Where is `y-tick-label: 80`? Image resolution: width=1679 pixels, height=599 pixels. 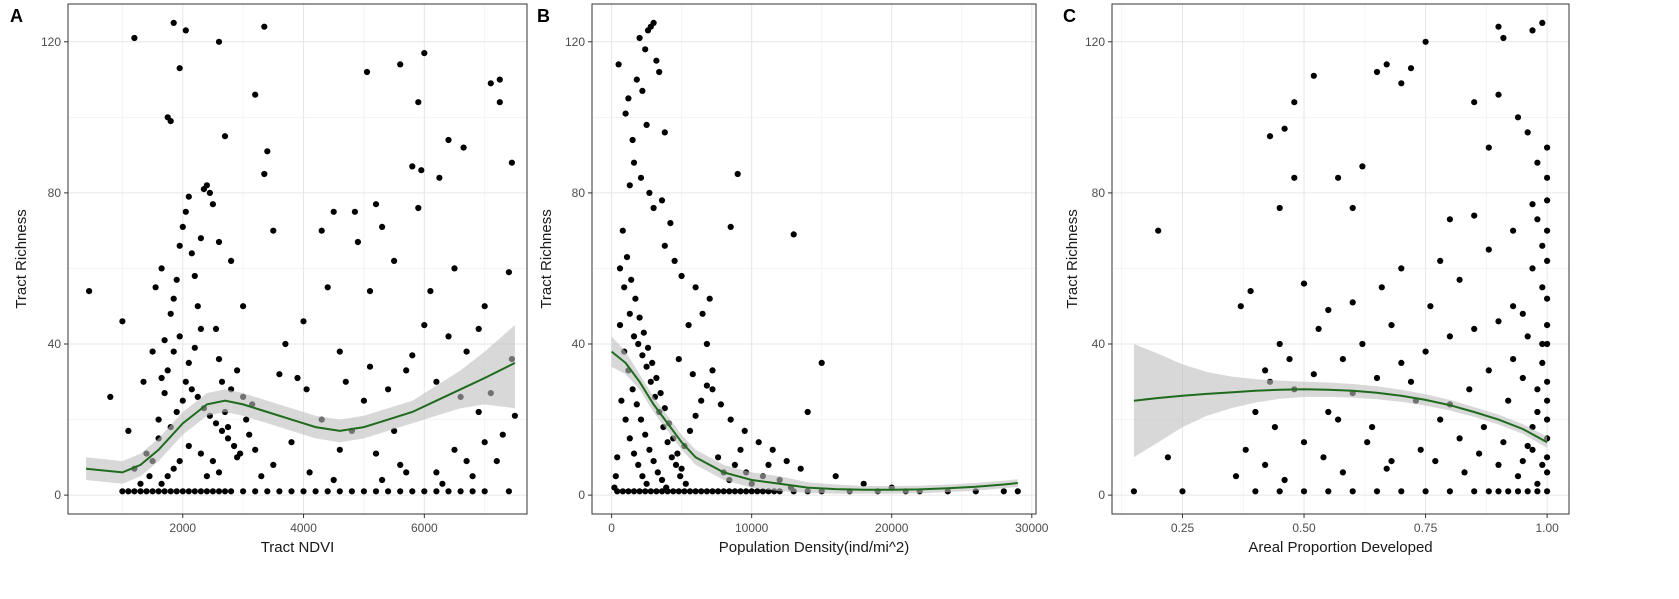 y-tick-label: 80 is located at coordinates (1099, 193).